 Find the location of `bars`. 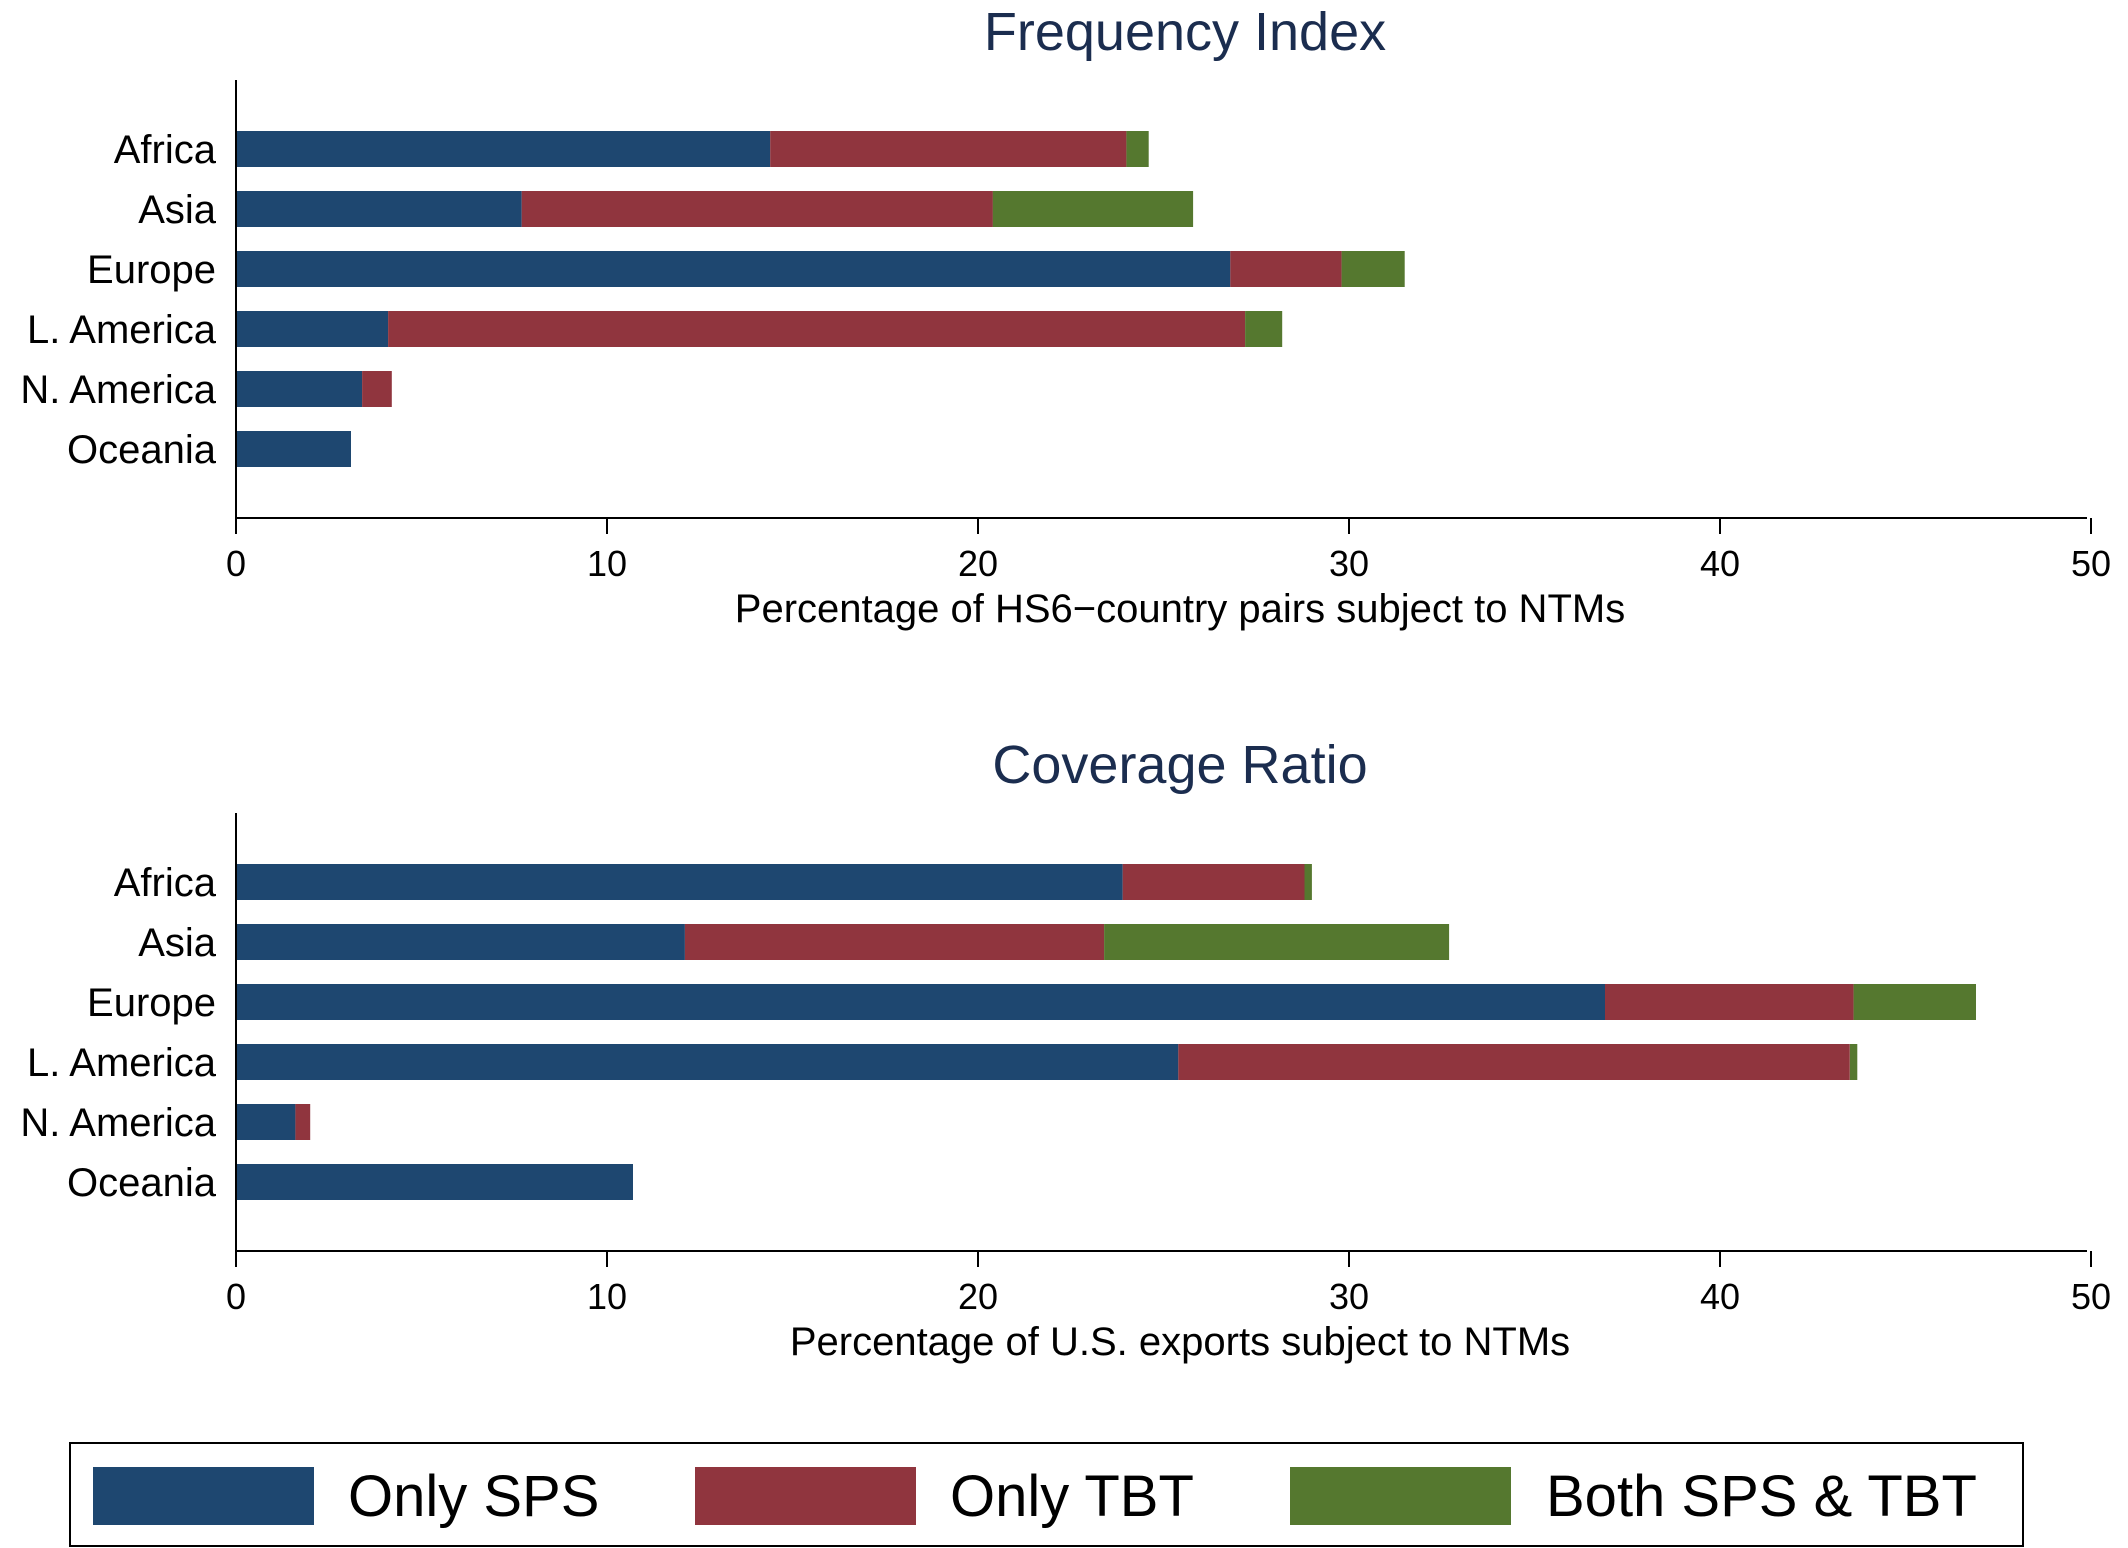

bars is located at coordinates (820, 299).